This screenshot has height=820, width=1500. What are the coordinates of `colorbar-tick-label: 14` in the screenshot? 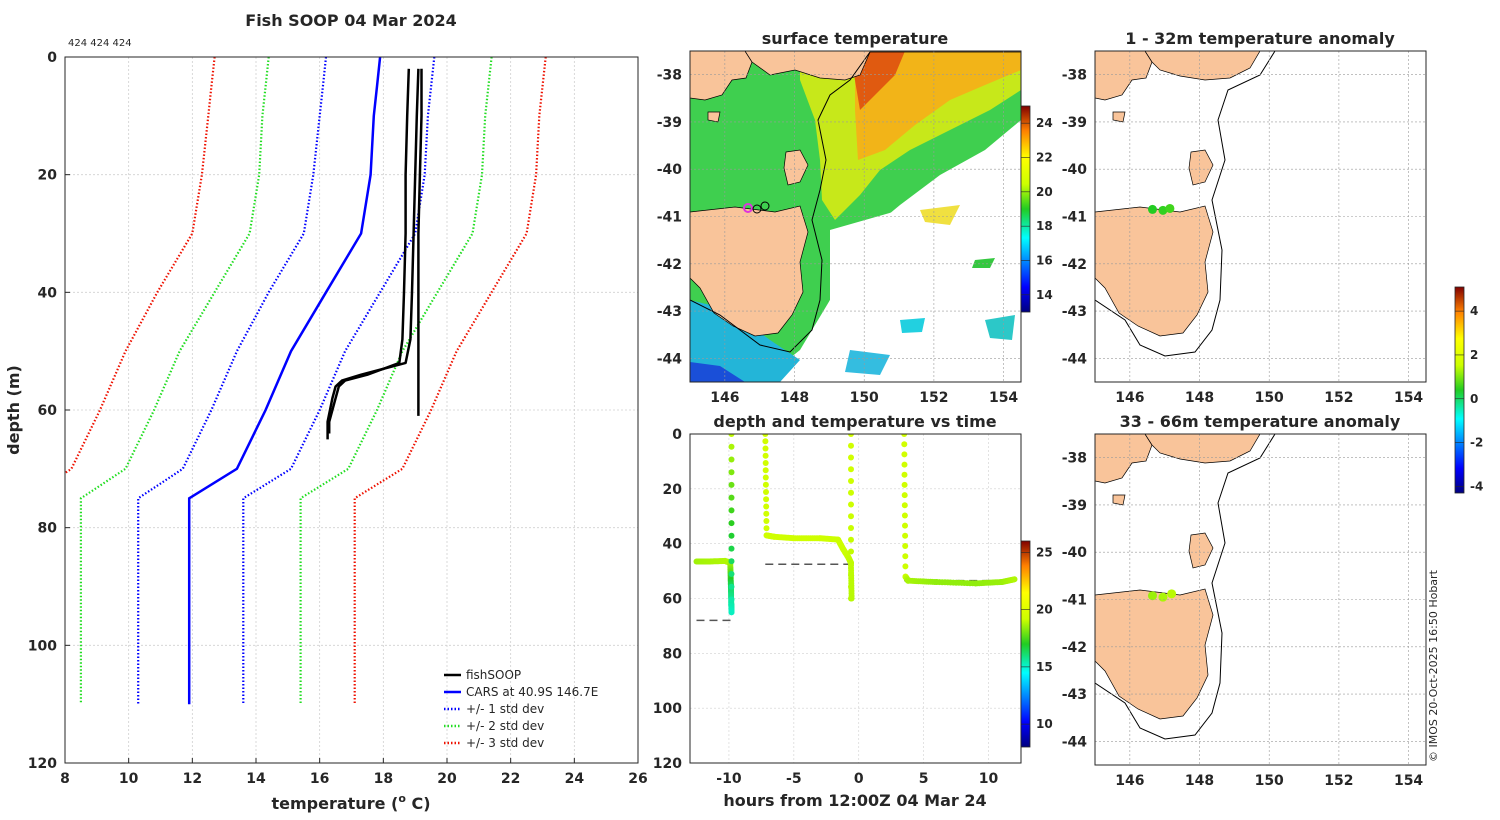 It's located at (1044, 295).